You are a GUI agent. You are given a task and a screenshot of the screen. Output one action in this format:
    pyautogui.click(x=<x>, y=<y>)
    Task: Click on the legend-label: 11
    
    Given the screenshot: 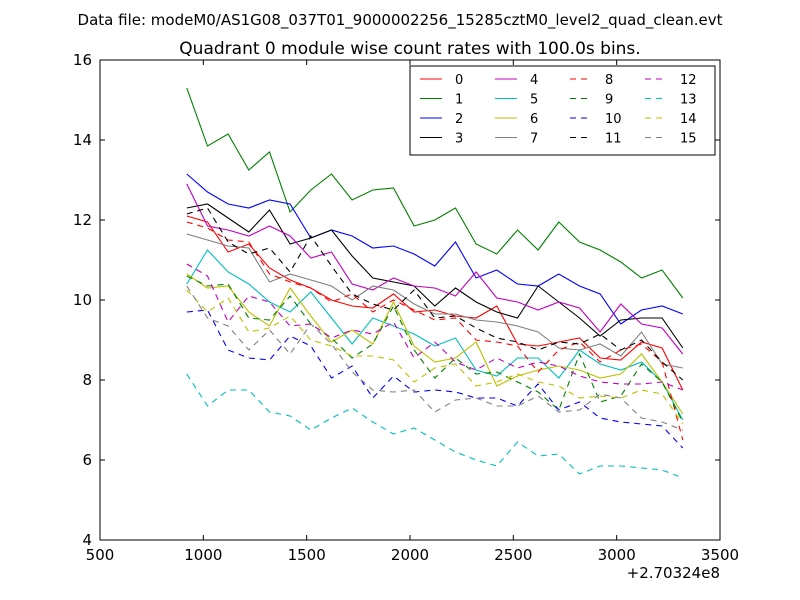 What is the action you would take?
    pyautogui.click(x=613, y=139)
    